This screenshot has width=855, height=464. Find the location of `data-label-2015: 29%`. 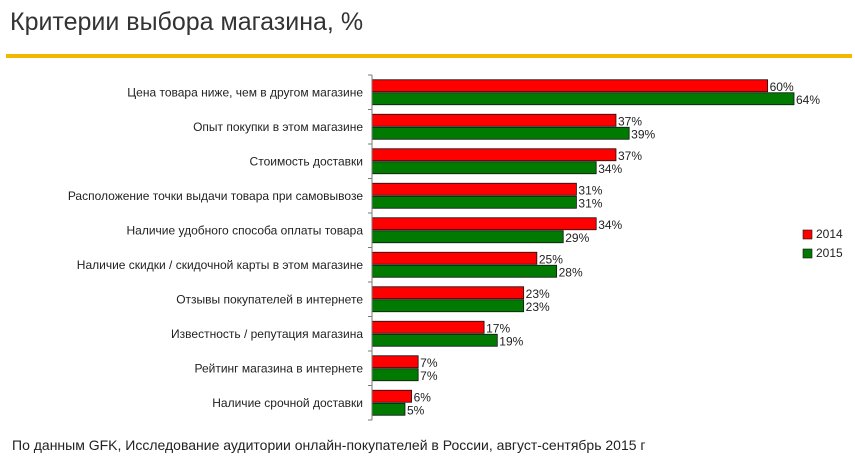

data-label-2015: 29% is located at coordinates (577, 238).